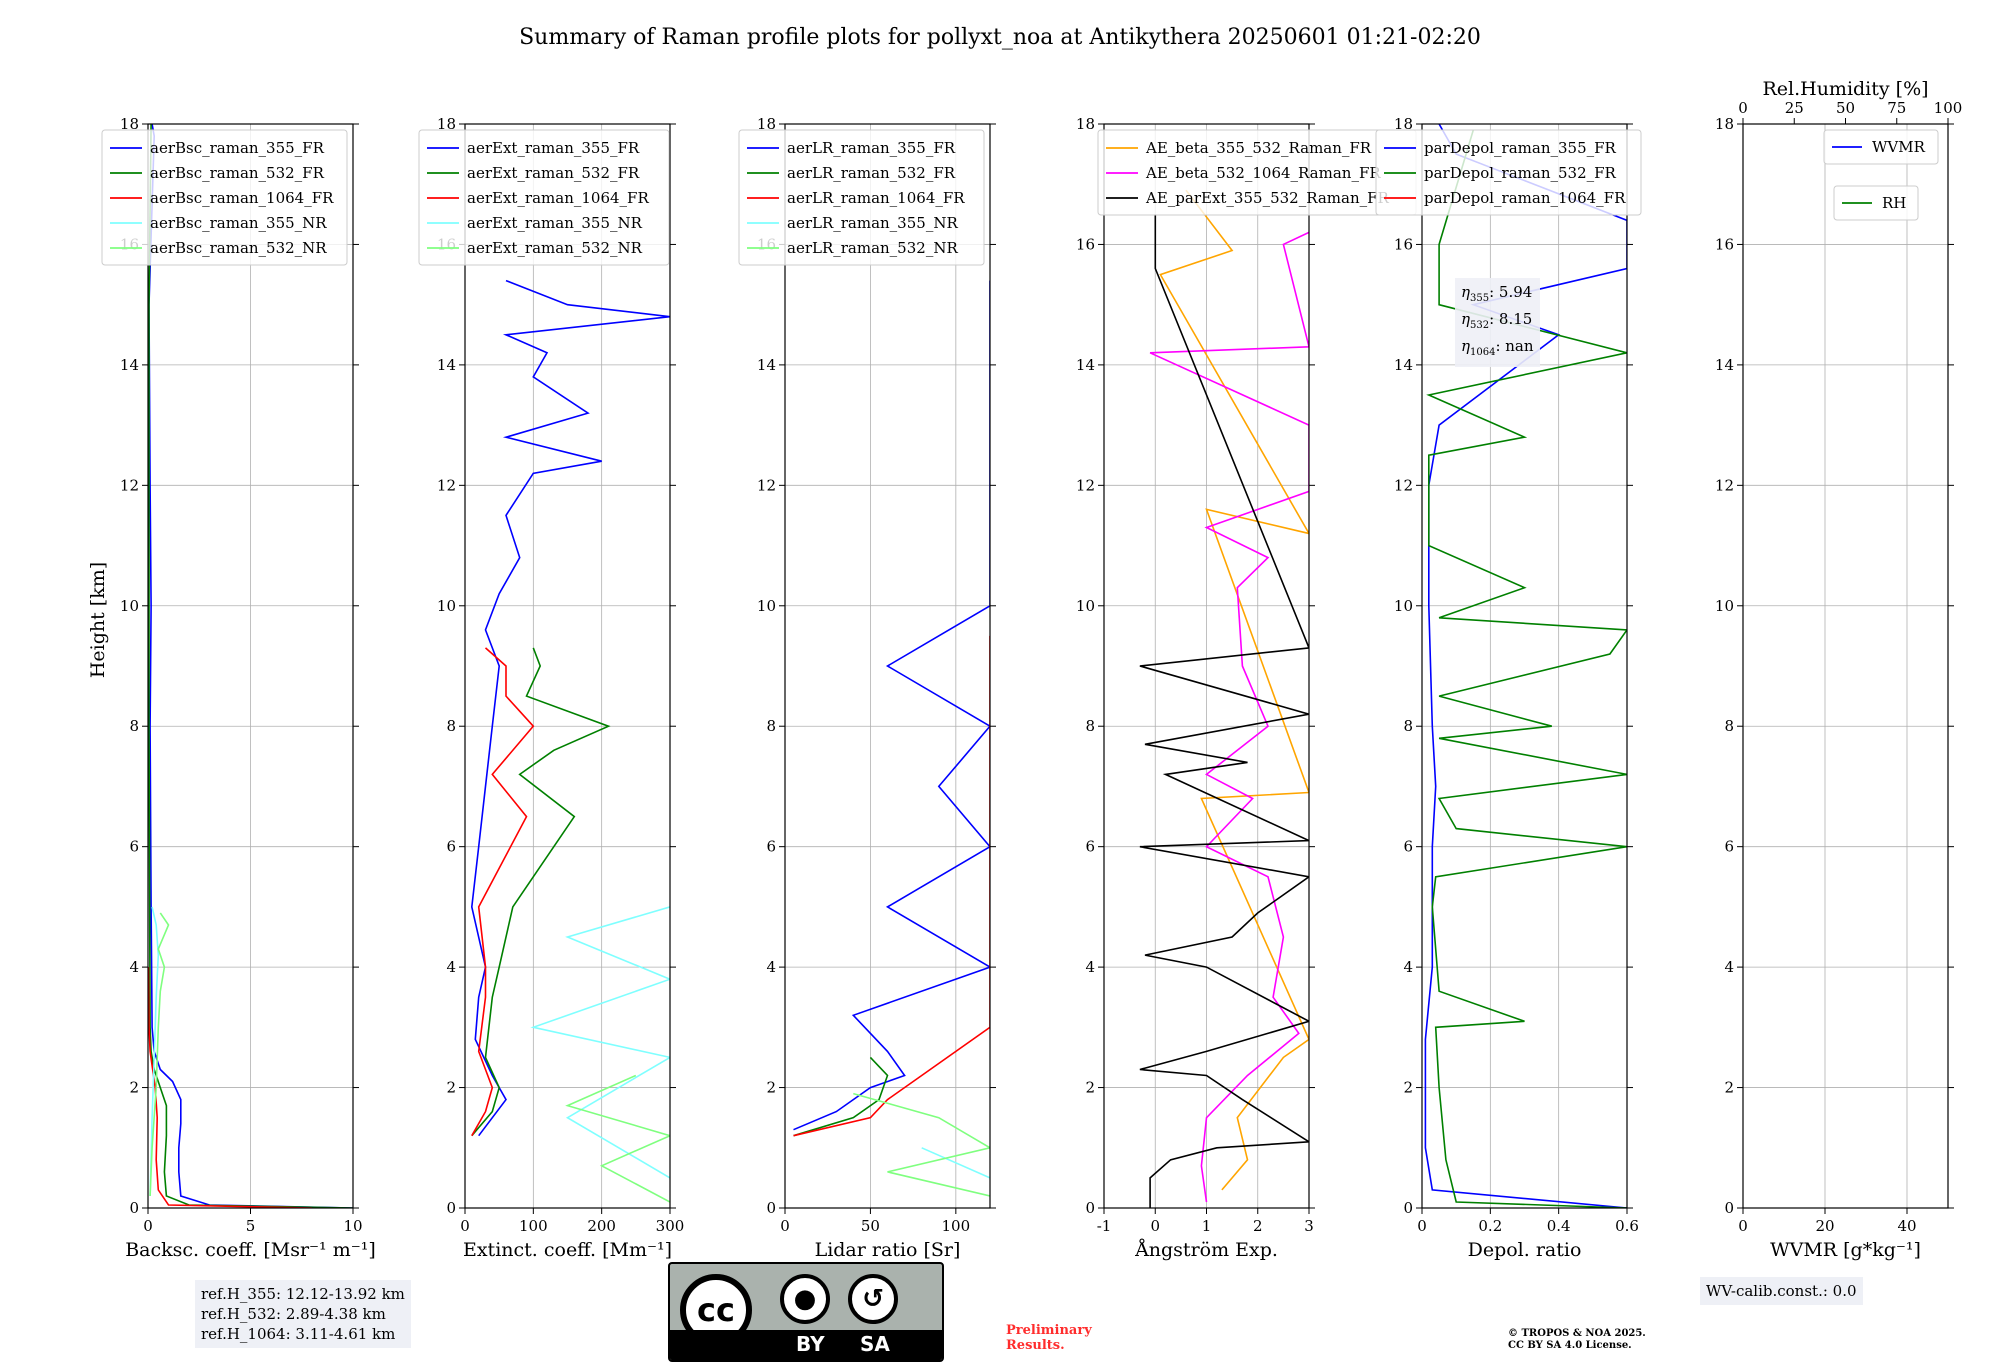  What do you see at coordinates (1263, 173) in the screenshot?
I see `legend-entry: AE_beta_532_1064_Raman_FR` at bounding box center [1263, 173].